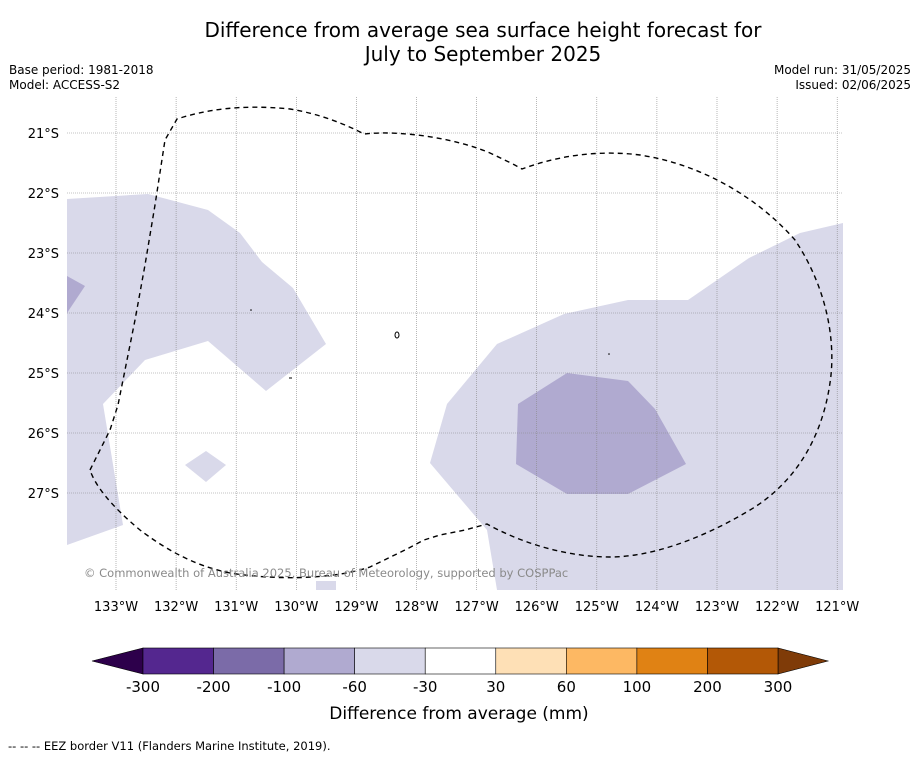 The width and height of the screenshot is (919, 758). I want to click on colorbar-over-arrow, so click(803, 661).